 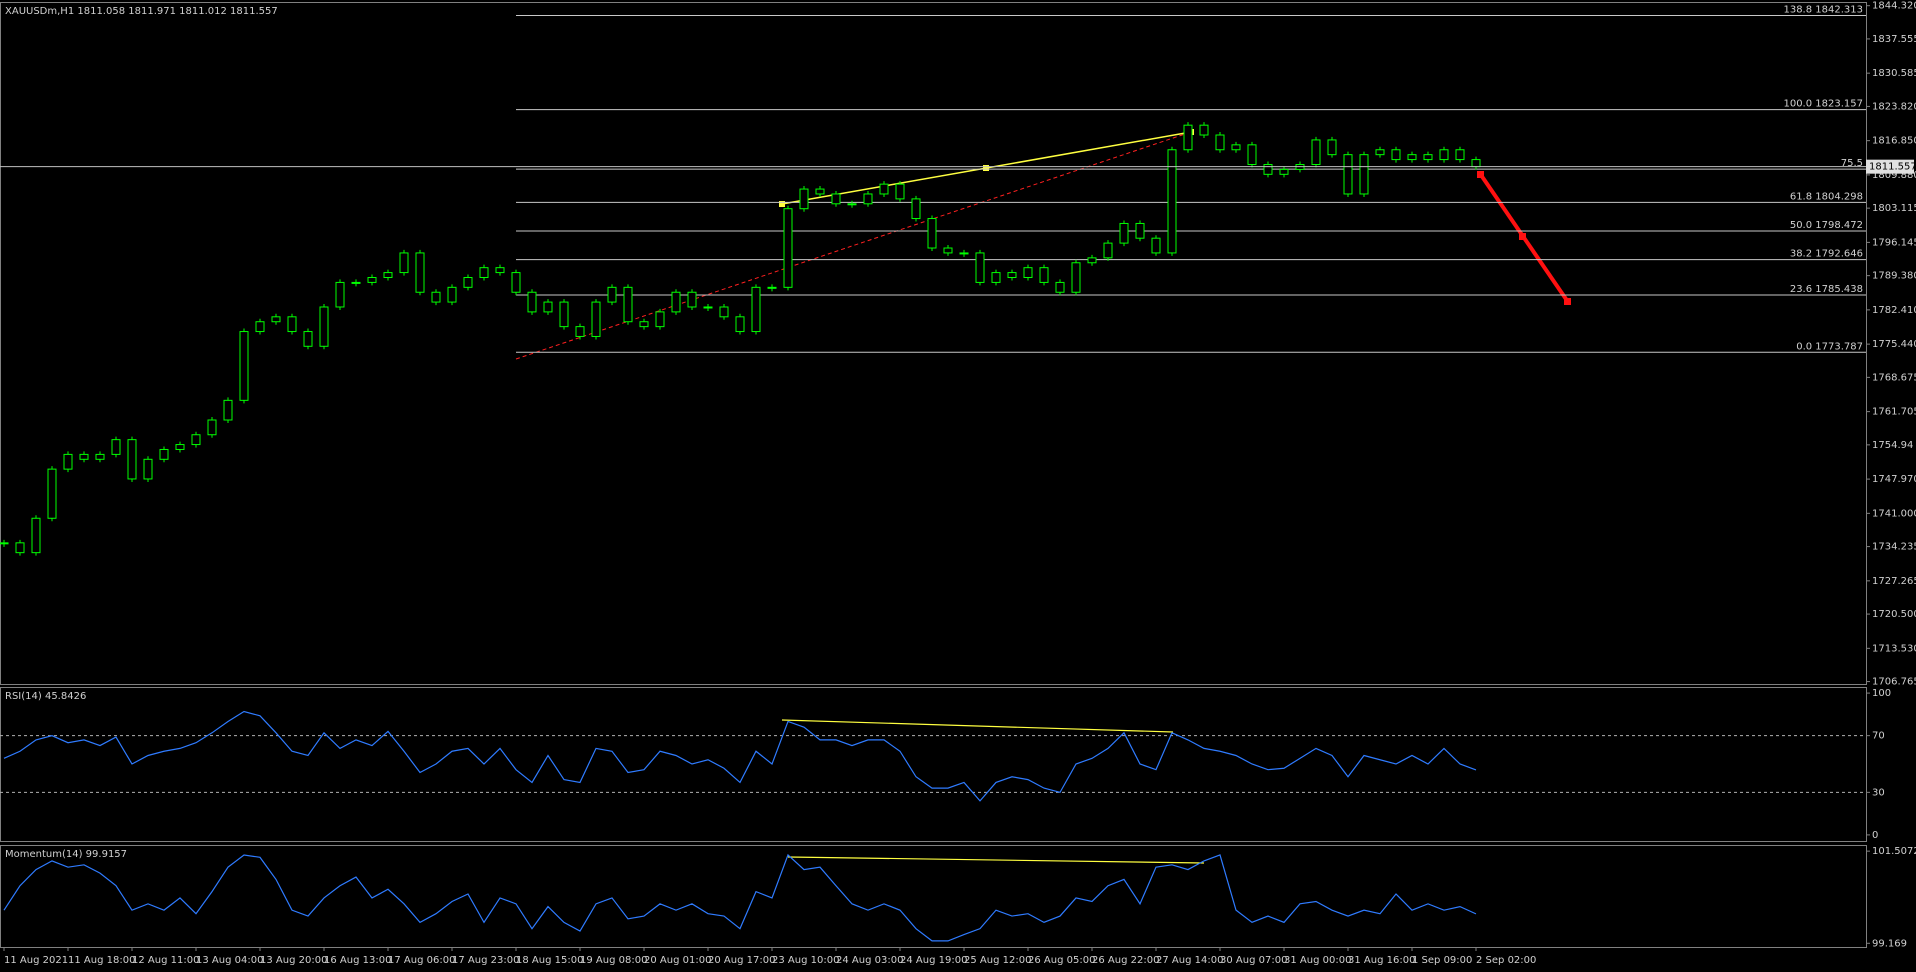 I want to click on x-tick-label: 18 Aug 15:00, so click(x=549, y=960).